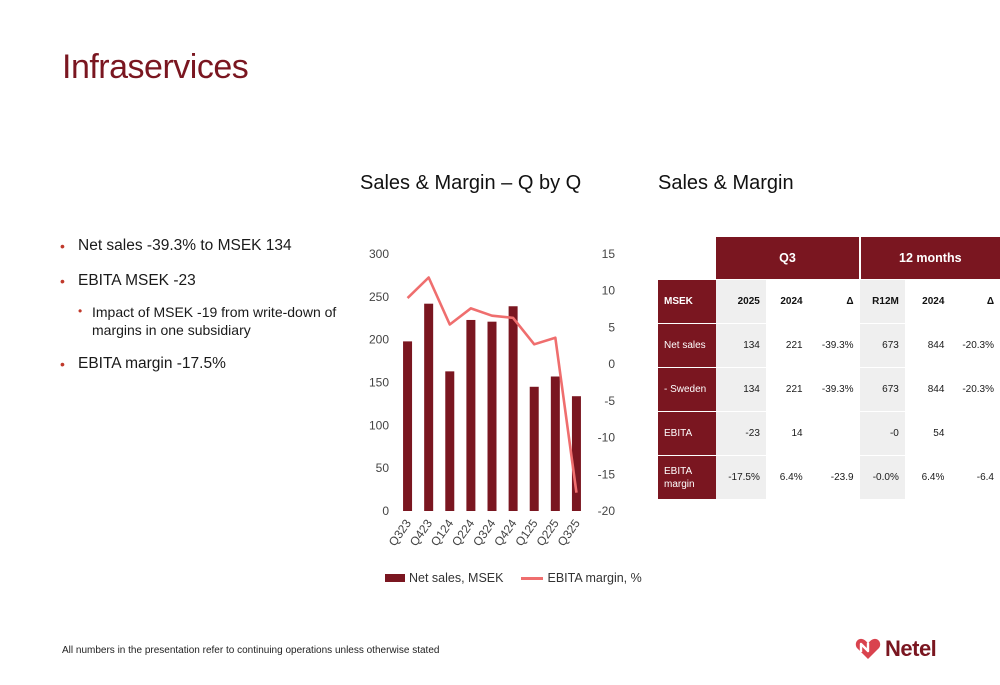 This screenshot has height=685, width=1000. What do you see at coordinates (741, 477) in the screenshot?
I see `table-cell: -17.5%` at bounding box center [741, 477].